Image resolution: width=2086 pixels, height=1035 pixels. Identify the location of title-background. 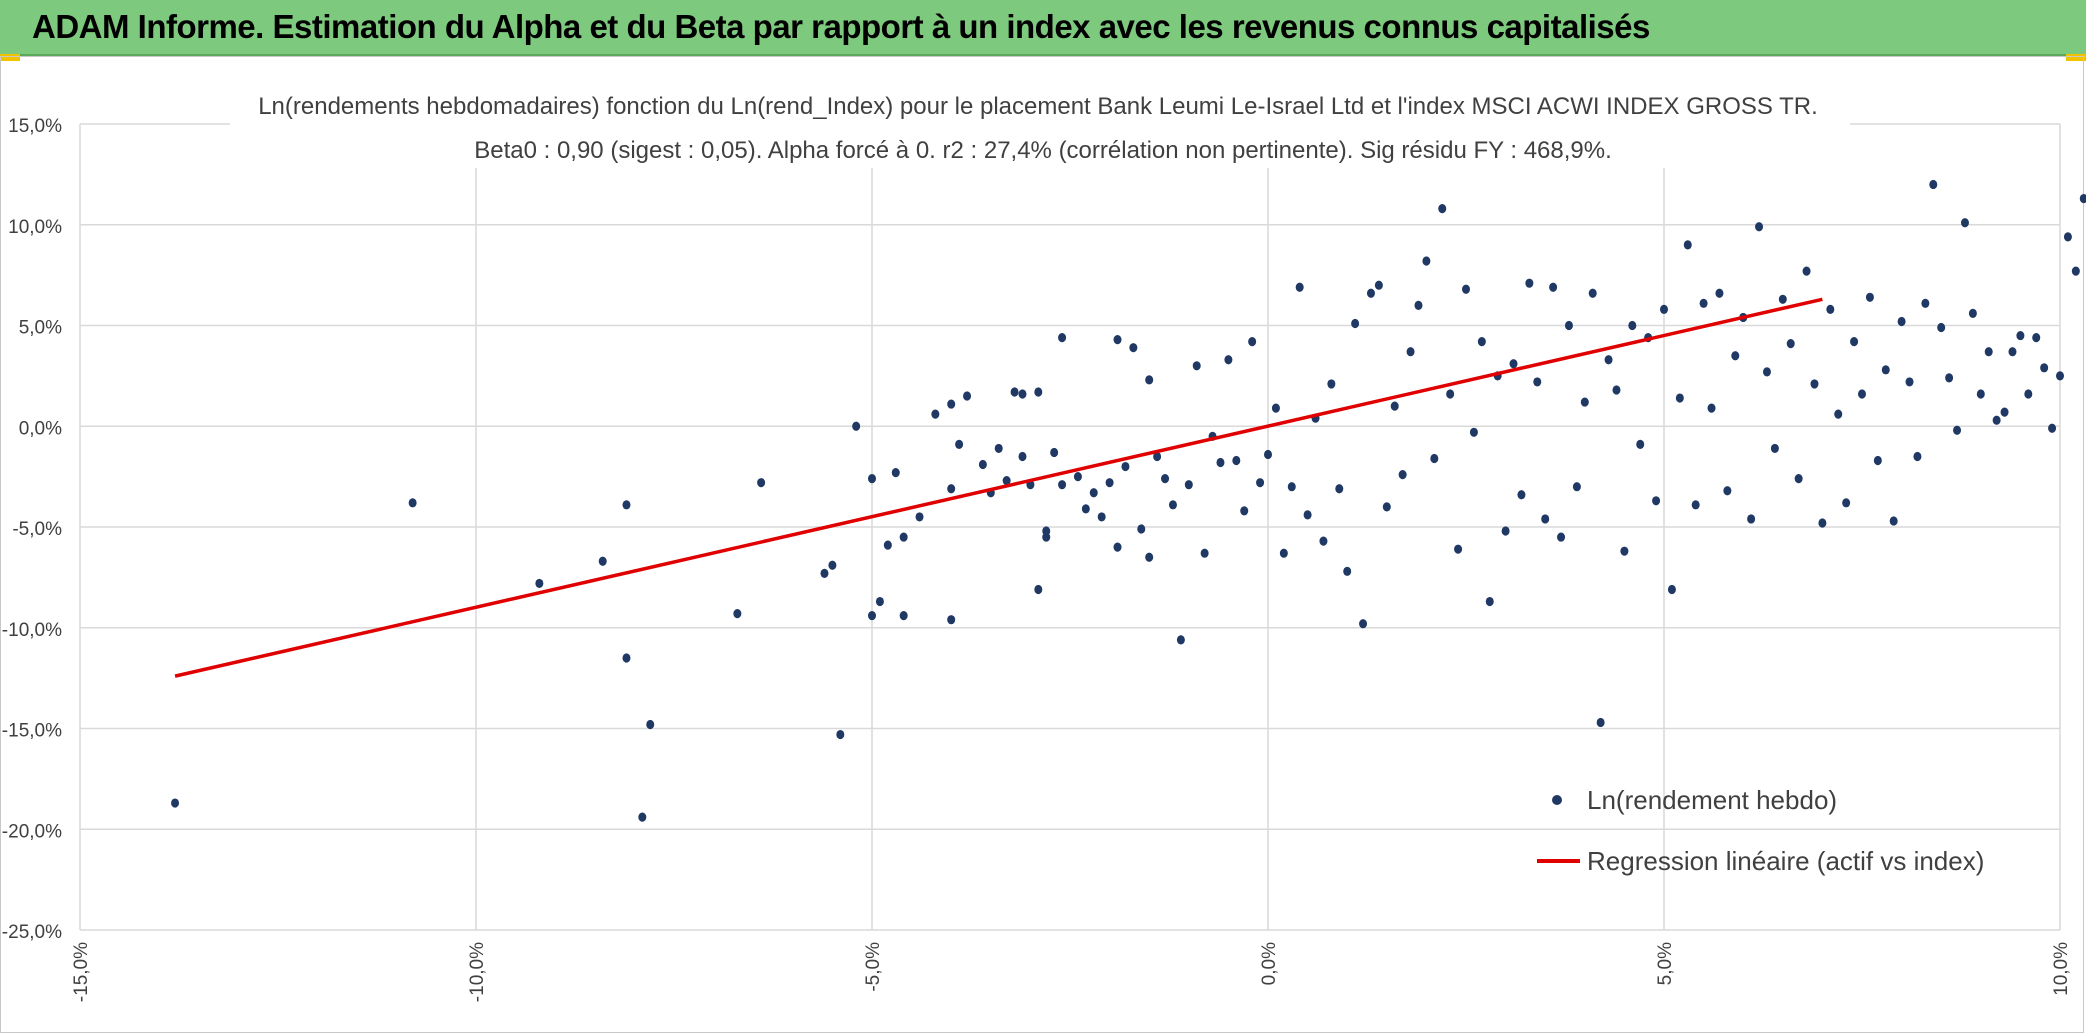
(1040, 128).